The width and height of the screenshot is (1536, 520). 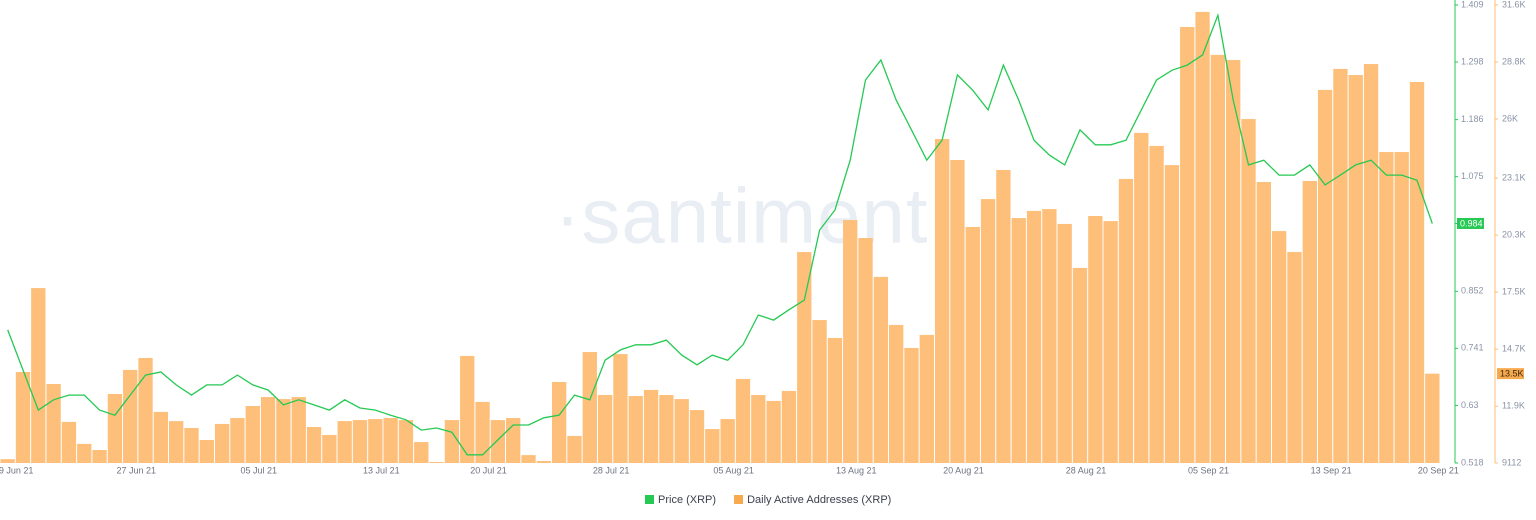 What do you see at coordinates (1514, 349) in the screenshot?
I see `y2-tick-label: 14.7K` at bounding box center [1514, 349].